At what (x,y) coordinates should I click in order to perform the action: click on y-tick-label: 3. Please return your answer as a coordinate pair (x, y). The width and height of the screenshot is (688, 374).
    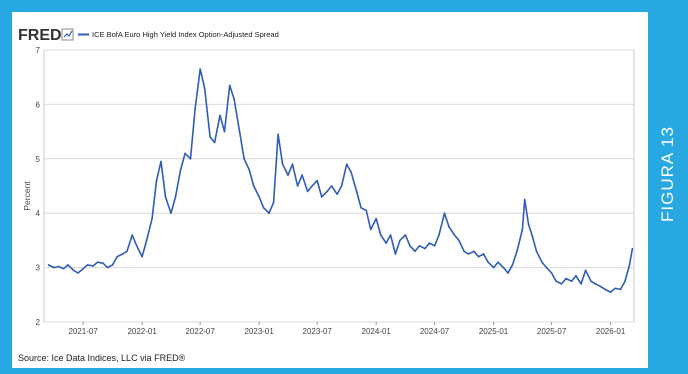
    Looking at the image, I should click on (38, 268).